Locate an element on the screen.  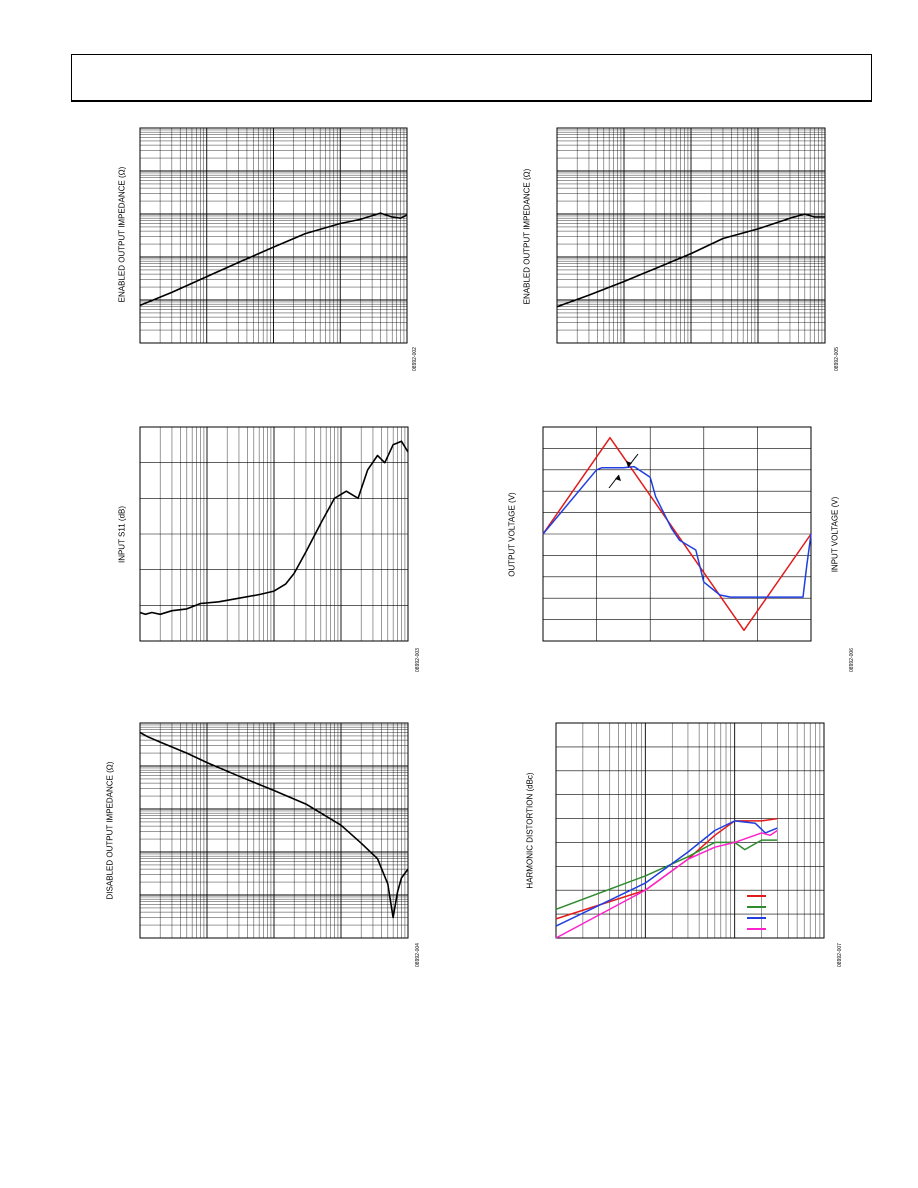
plot-frame-p5 is located at coordinates (274, 830).